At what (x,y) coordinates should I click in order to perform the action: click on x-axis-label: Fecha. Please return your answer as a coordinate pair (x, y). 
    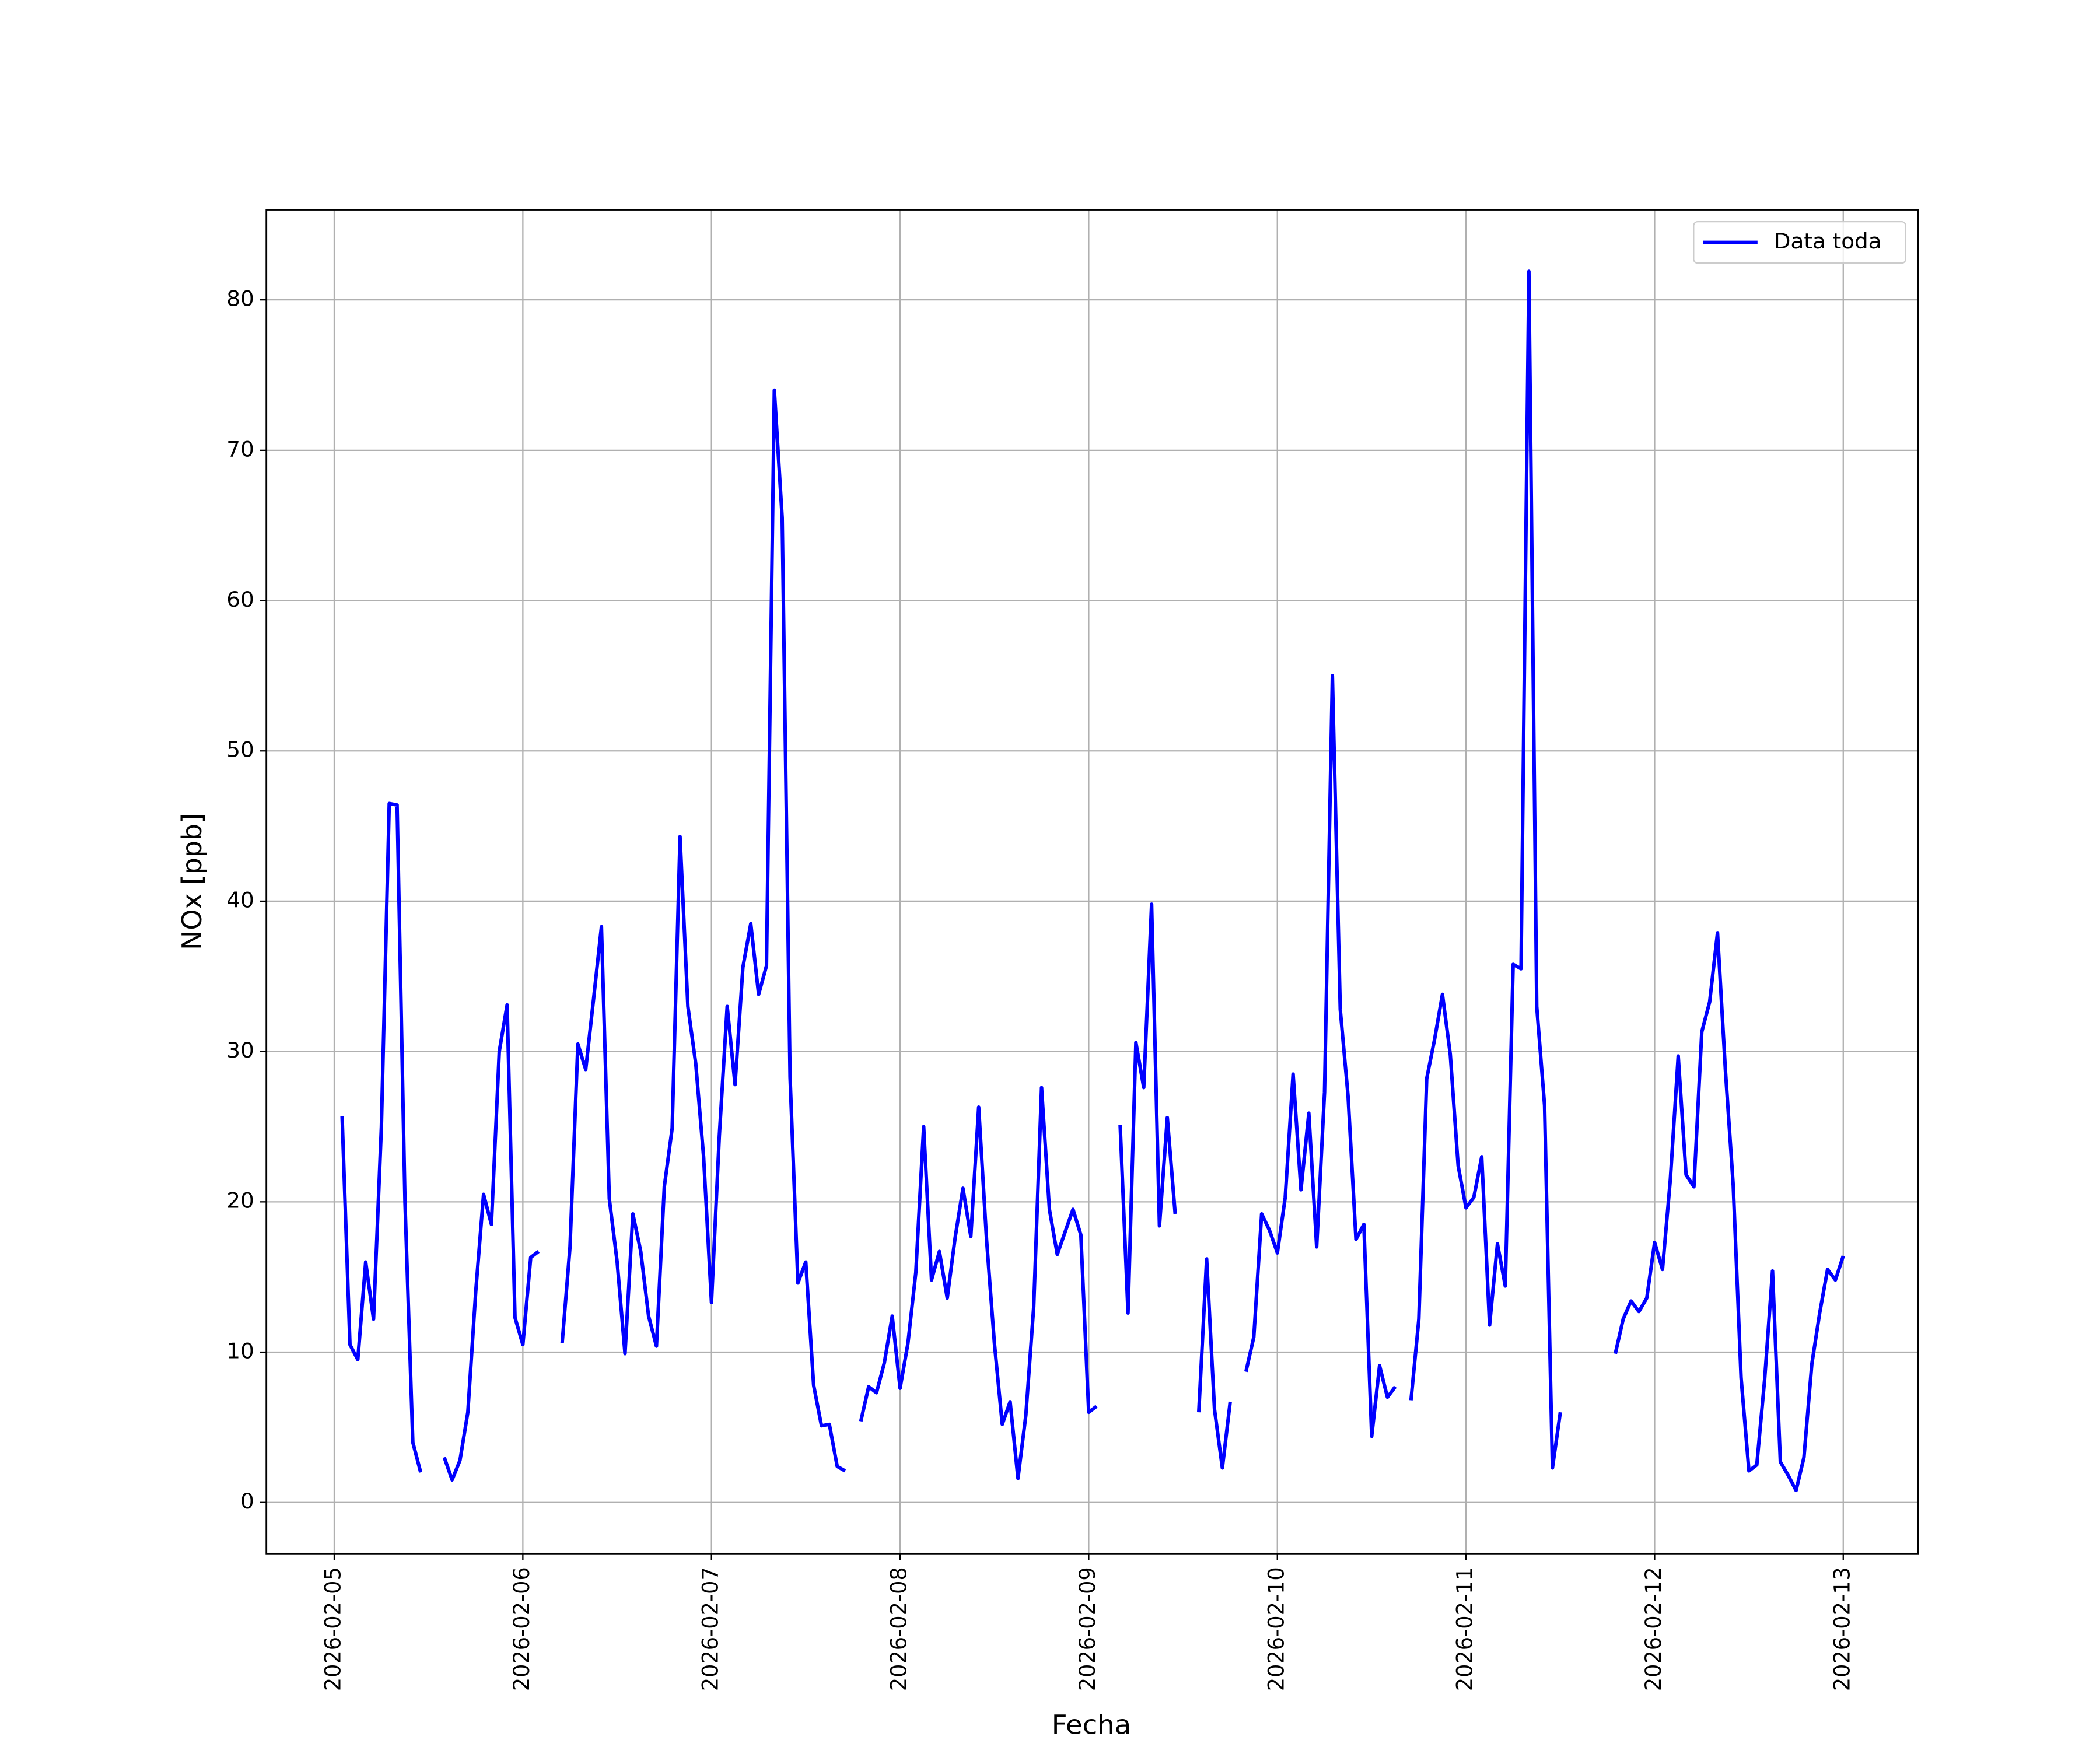
    Looking at the image, I should click on (1092, 1725).